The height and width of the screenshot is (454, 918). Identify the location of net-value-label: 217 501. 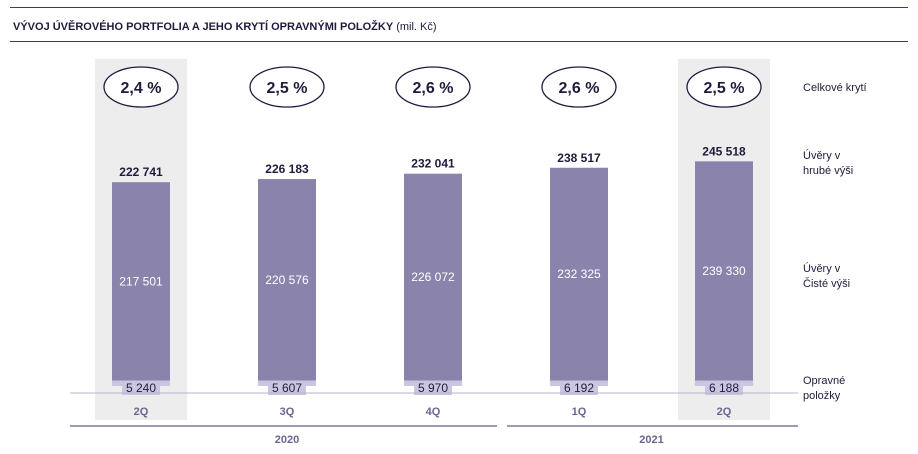
(141, 281).